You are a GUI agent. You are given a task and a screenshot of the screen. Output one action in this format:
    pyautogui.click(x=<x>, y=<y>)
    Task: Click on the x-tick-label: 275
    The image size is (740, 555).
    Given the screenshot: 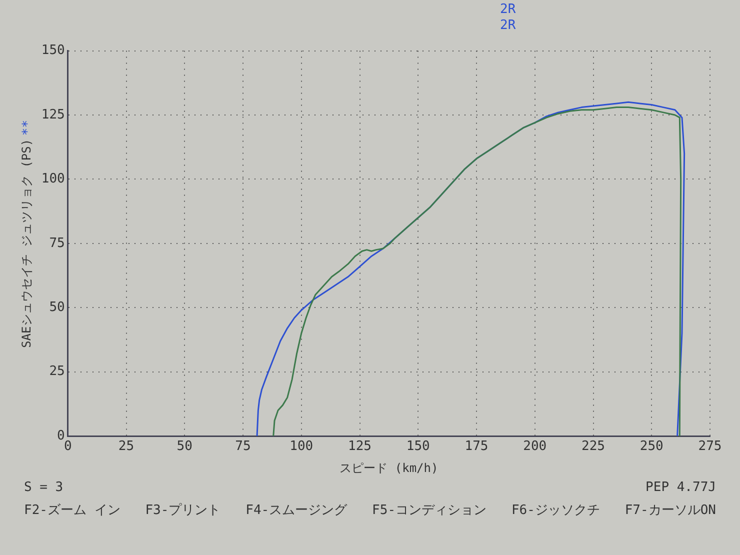 What is the action you would take?
    pyautogui.click(x=710, y=446)
    